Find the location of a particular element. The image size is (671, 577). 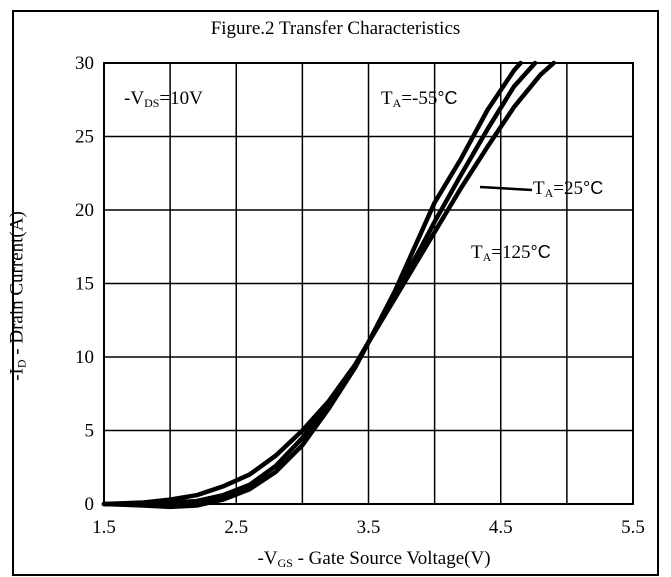

y-tick-label: 0 is located at coordinates (90, 504).